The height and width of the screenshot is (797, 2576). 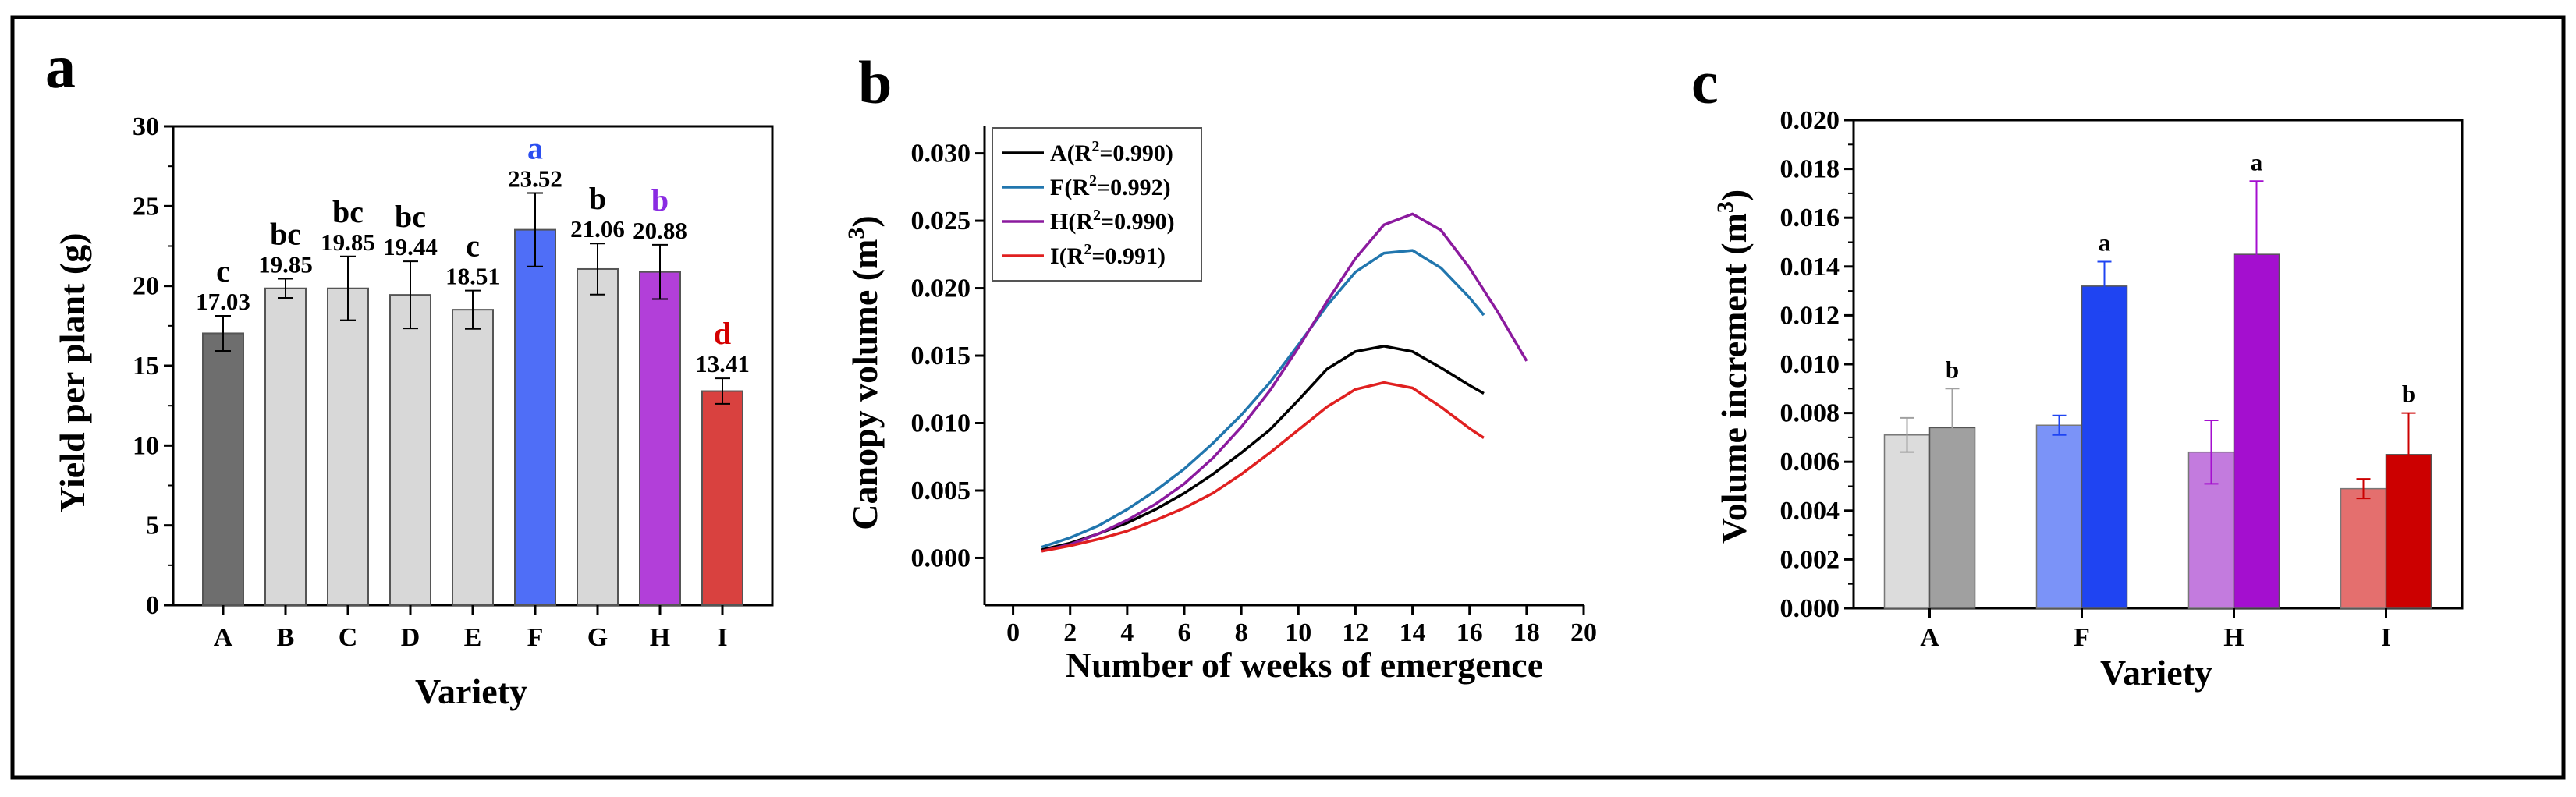 What do you see at coordinates (1810, 268) in the screenshot?
I see `panel-c-y-tick-label: 0.014` at bounding box center [1810, 268].